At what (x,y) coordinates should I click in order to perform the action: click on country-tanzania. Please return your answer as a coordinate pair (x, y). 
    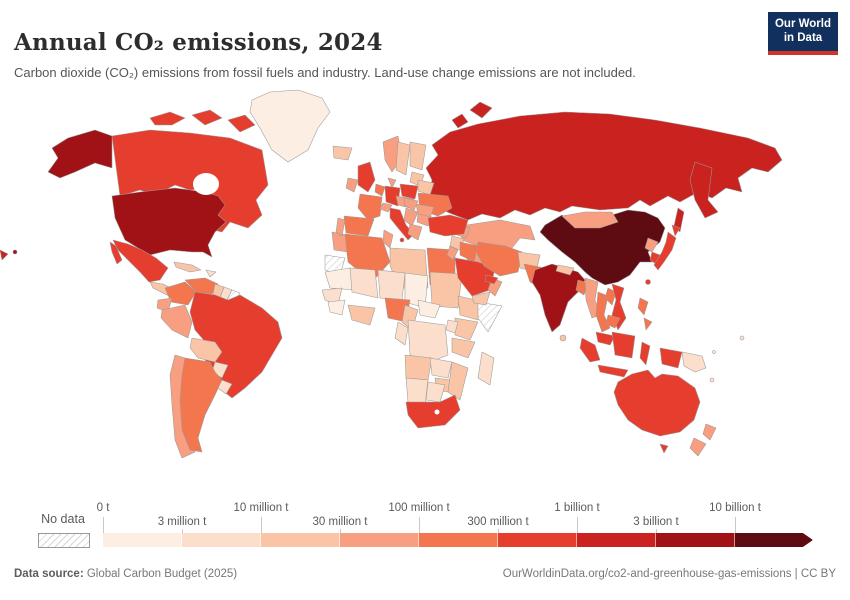
    Looking at the image, I should click on (463, 348).